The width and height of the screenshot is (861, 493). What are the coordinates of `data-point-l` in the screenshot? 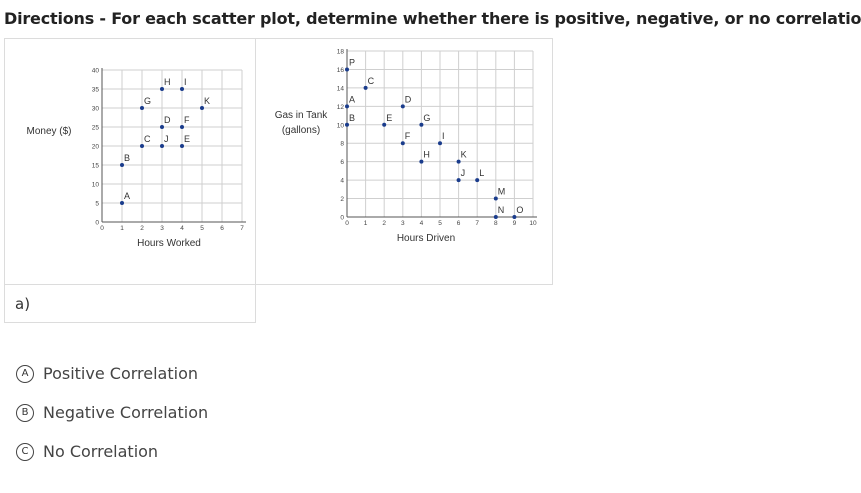 It's located at (477, 180).